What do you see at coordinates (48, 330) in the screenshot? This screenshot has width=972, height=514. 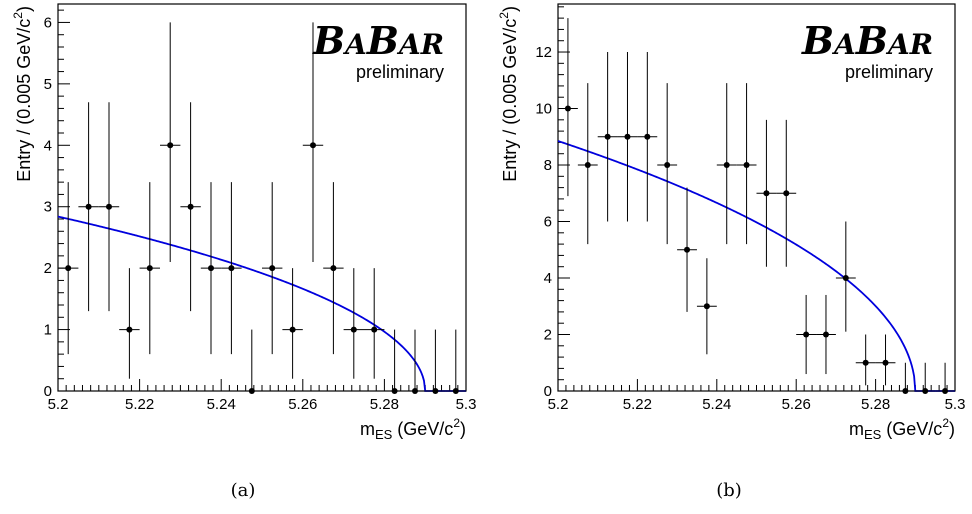 I see `chart-a-y-tick-label: 1` at bounding box center [48, 330].